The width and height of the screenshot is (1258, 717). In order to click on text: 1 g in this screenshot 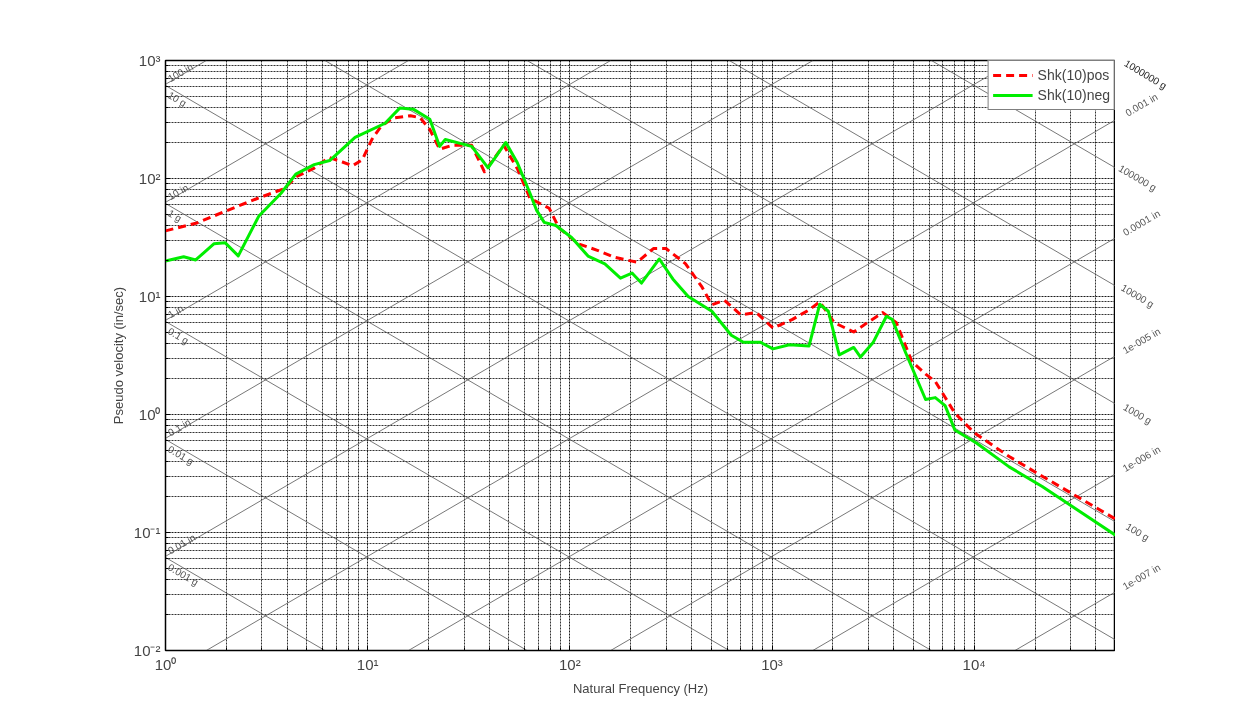, I will do `click(174, 215)`.